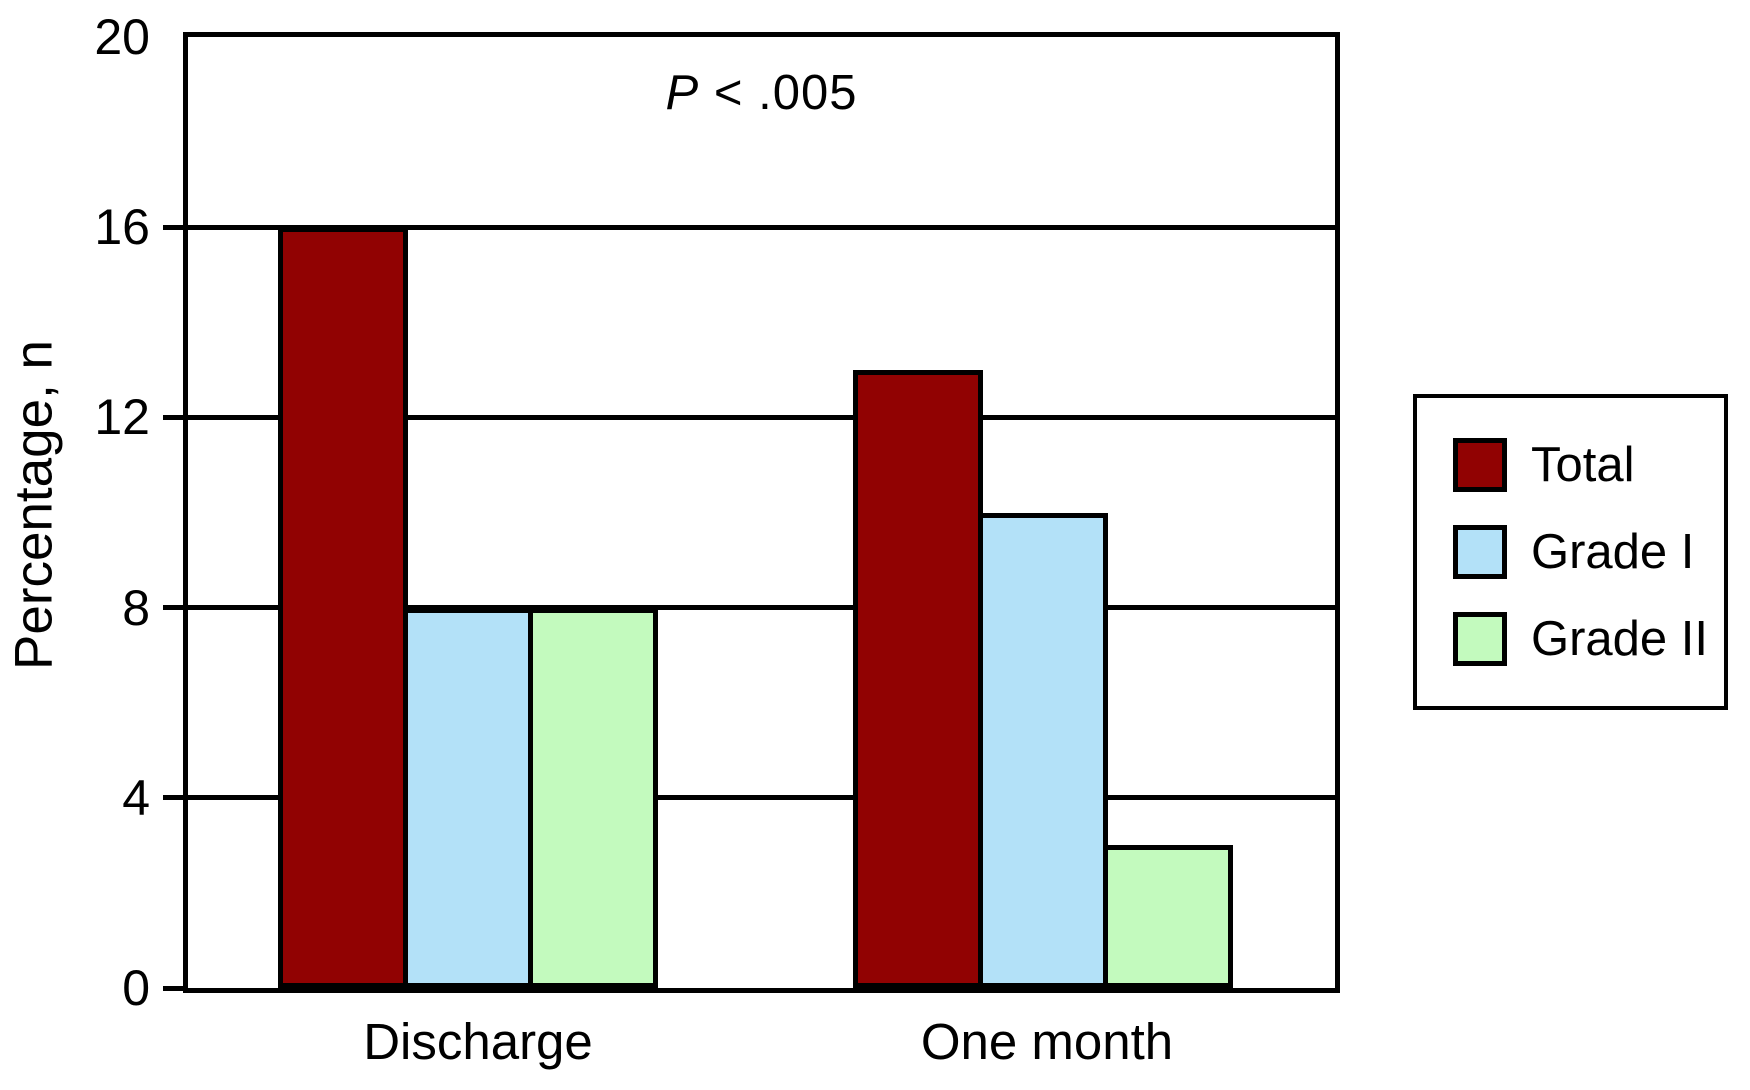 This screenshot has width=1750, height=1090. Describe the element at coordinates (1613, 551) in the screenshot. I see `legend-label-grade-1: Grade I` at that location.